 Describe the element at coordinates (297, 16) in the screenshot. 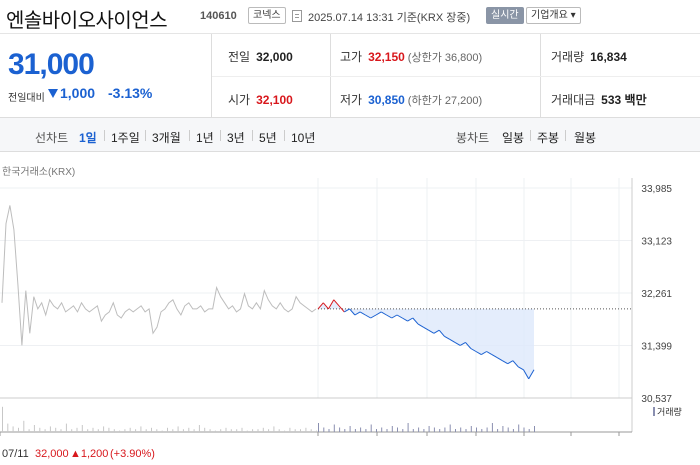

I see `document-icon` at that location.